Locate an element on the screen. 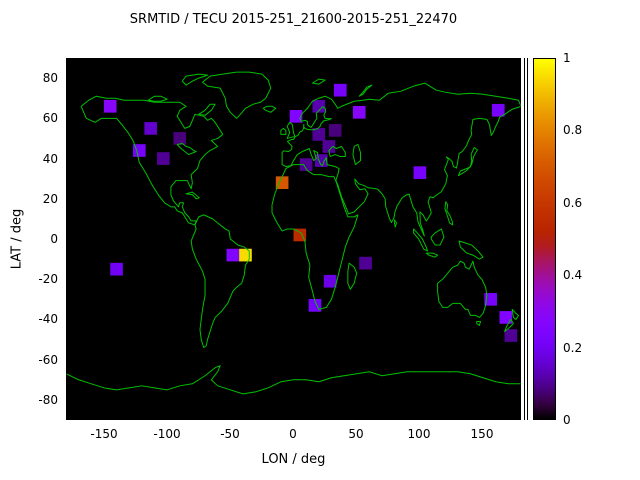 This screenshot has height=480, width=640. colorbar-tick-label: 0.2 is located at coordinates (573, 348).